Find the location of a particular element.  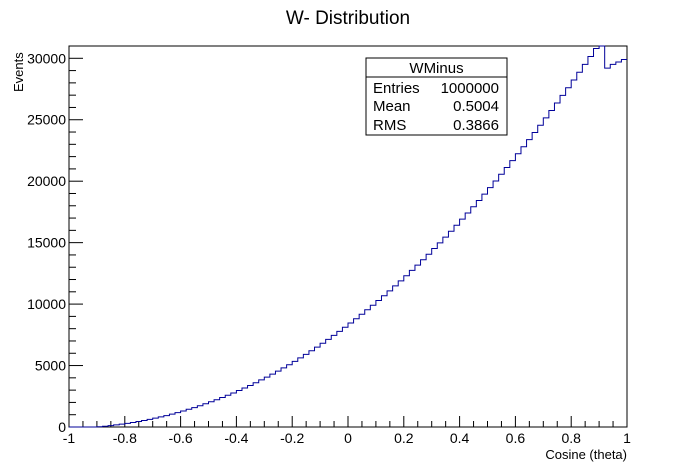

y-tick-label: 15000 is located at coordinates (46, 243).